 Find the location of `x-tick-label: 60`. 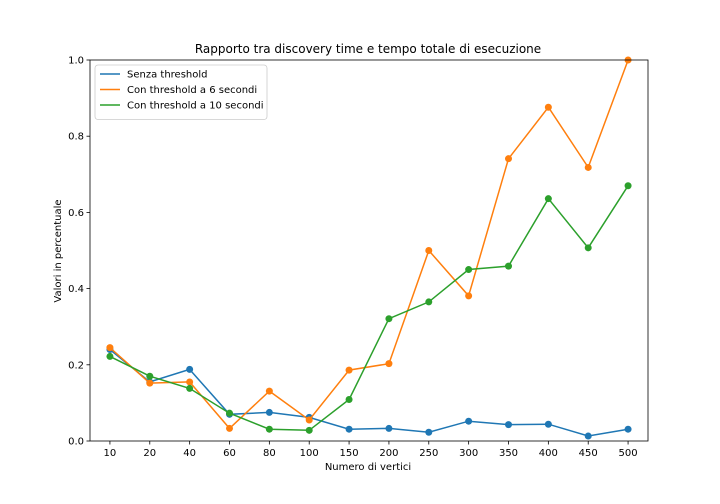

x-tick-label: 60 is located at coordinates (229, 453).